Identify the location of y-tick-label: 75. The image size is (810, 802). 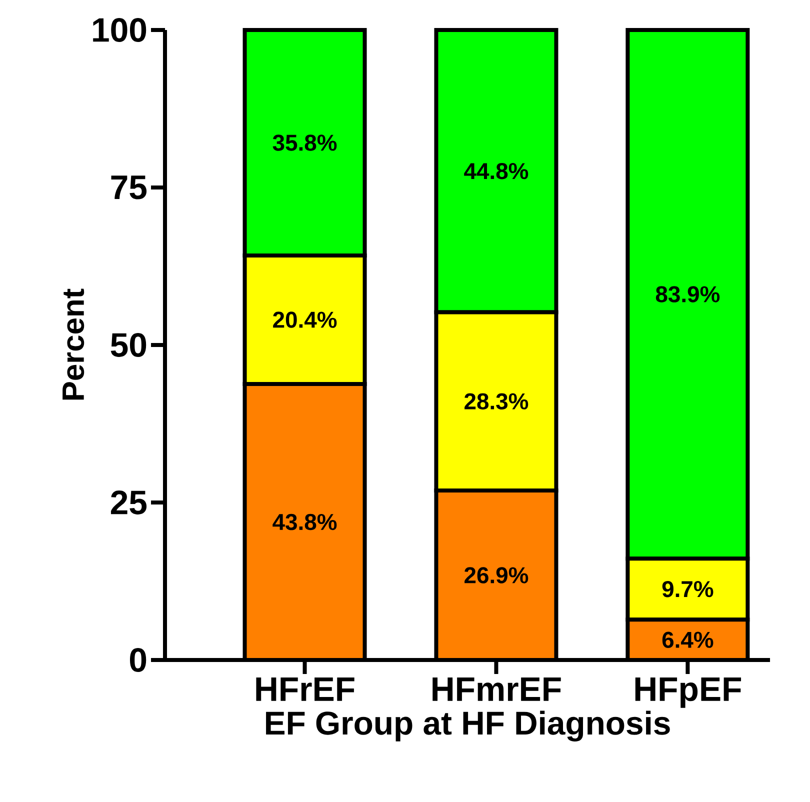
(129, 188).